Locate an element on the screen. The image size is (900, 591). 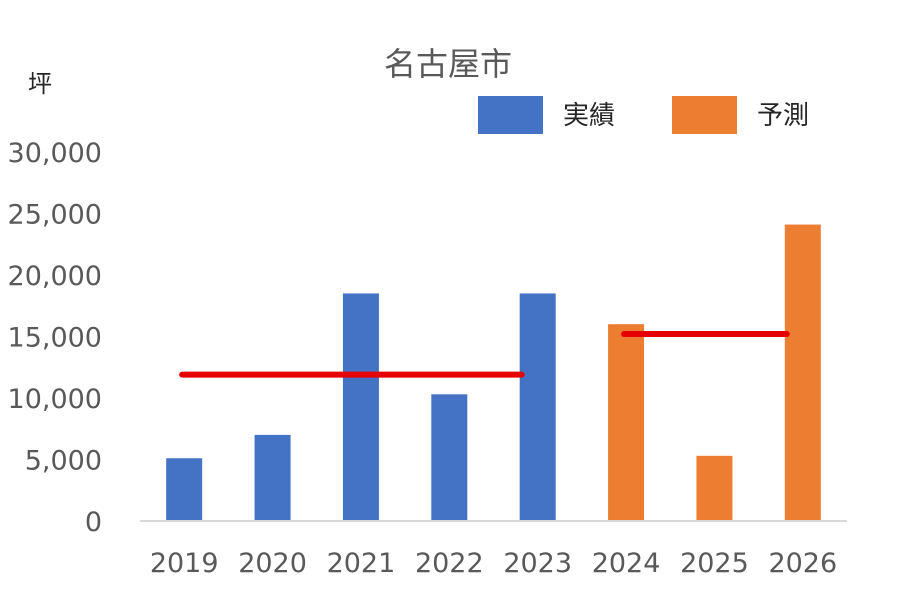
bar-forecast-2026 is located at coordinates (802, 372).